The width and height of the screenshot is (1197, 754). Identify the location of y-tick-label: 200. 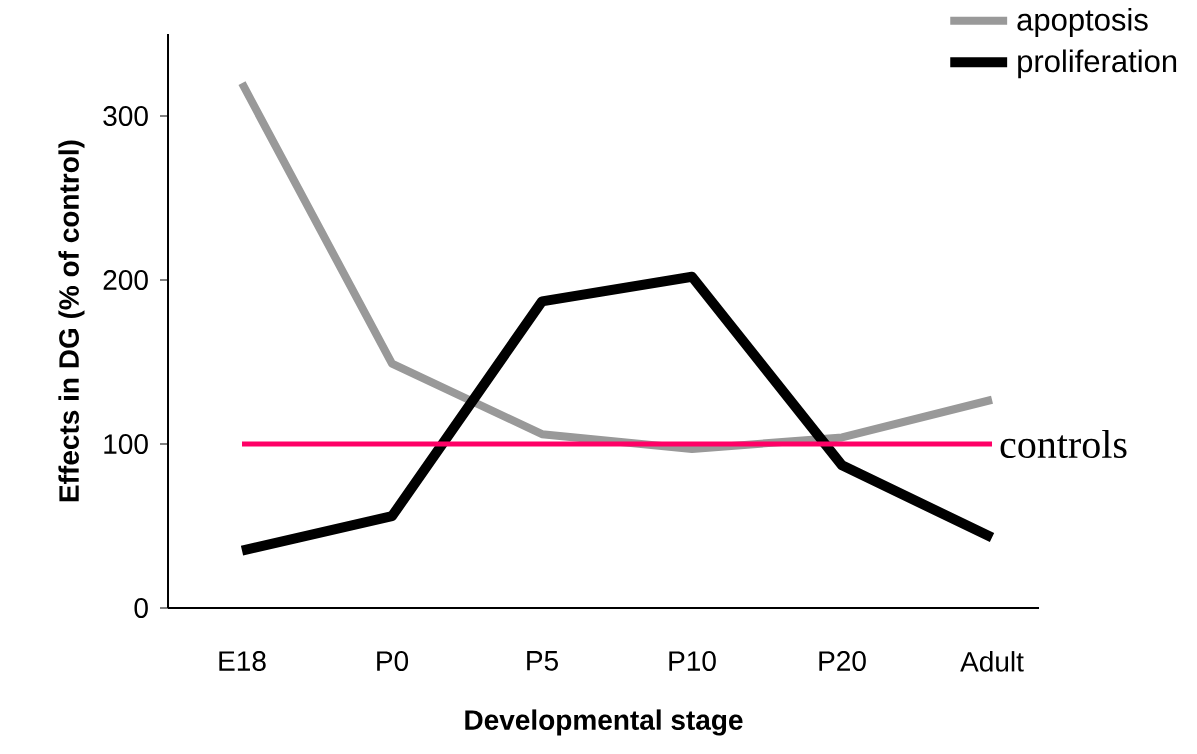
(125, 280).